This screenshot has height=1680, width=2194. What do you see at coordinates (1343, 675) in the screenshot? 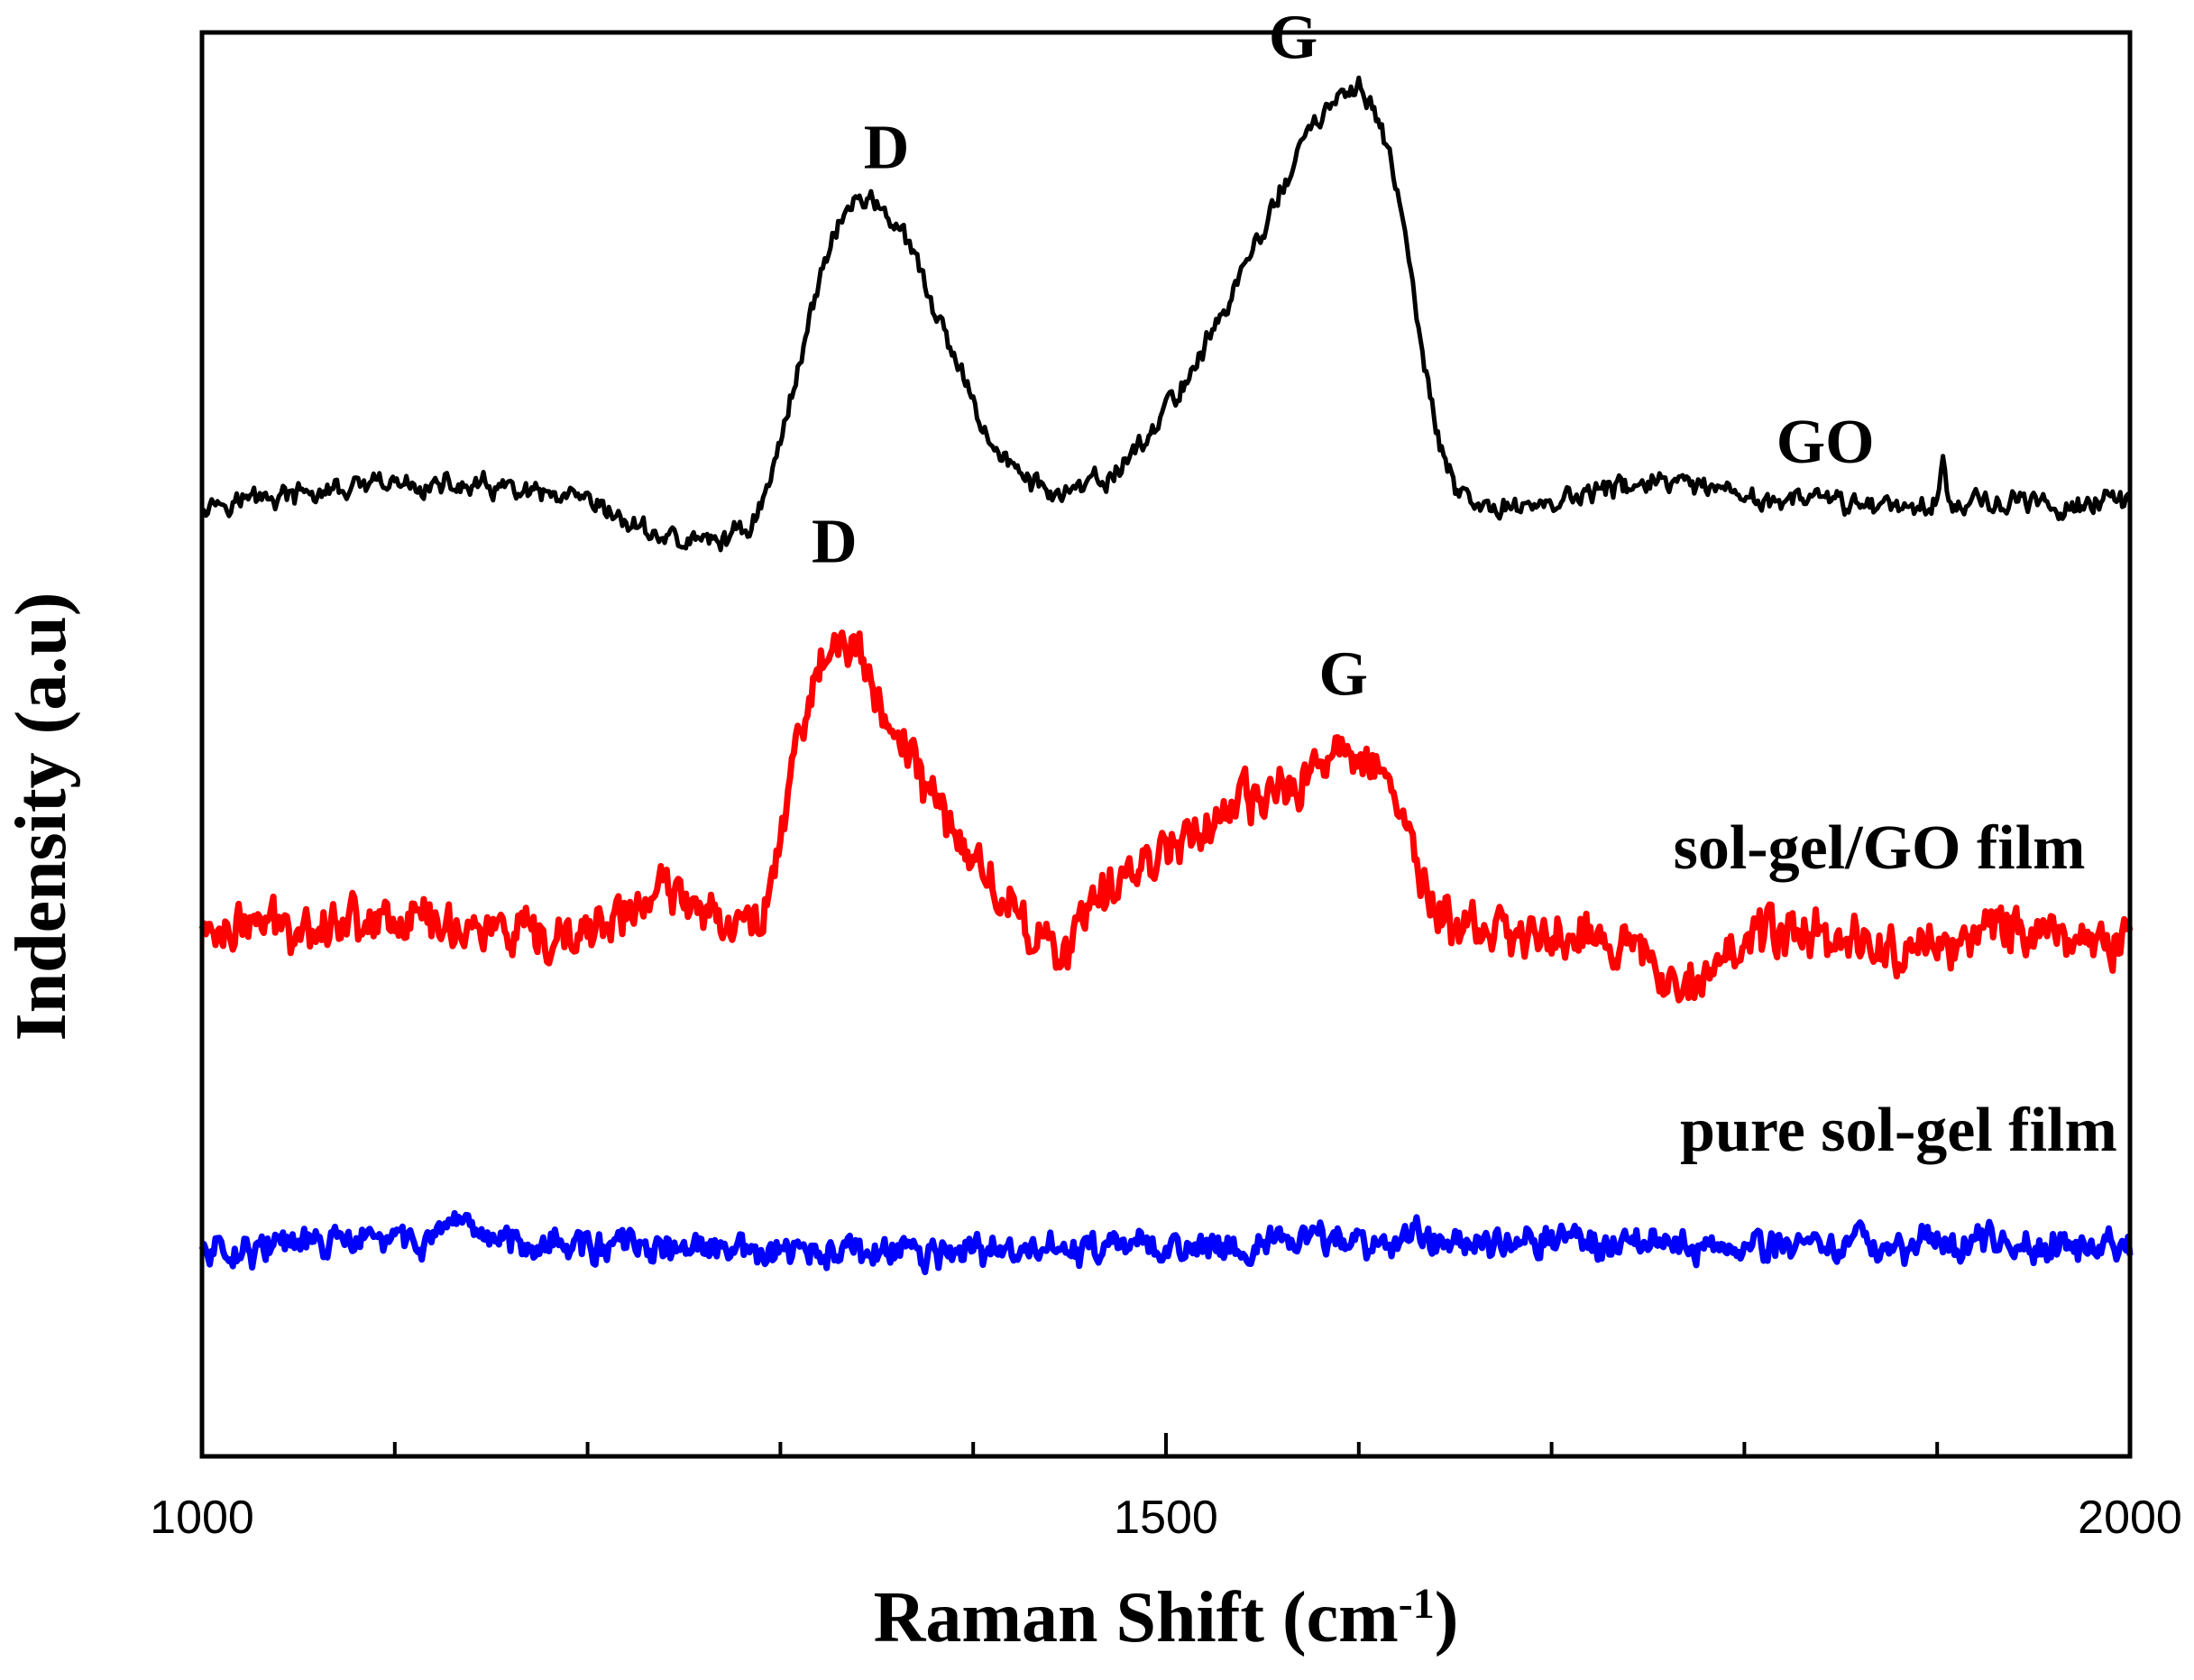
I see `annotation-g-4: G` at bounding box center [1343, 675].